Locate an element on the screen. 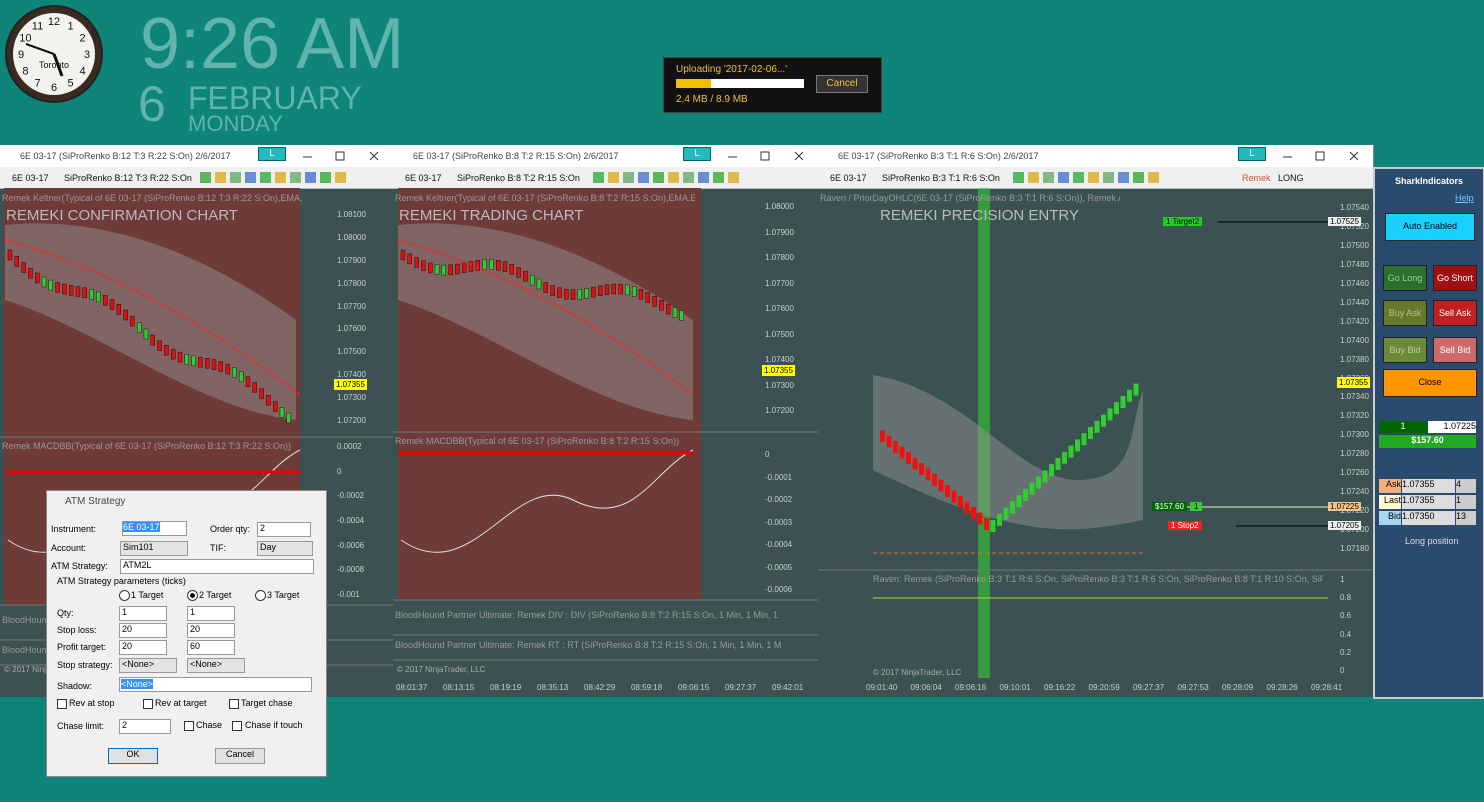  keltner-band is located at coordinates (1008, 452).